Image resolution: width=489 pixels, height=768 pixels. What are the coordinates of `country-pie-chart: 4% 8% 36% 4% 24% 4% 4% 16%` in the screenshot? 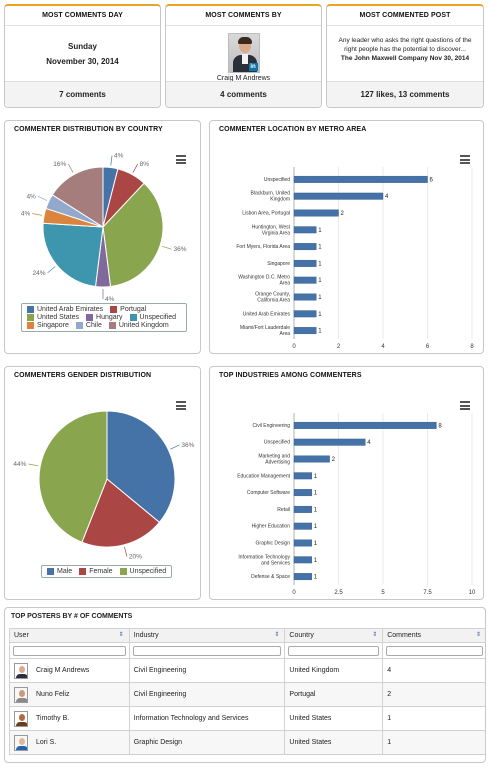 It's located at (104, 228).